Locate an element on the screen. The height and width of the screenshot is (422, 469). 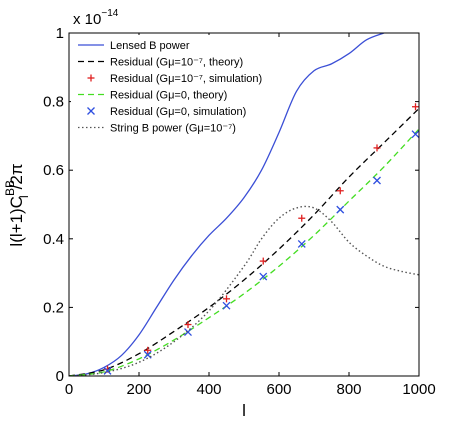
legend-entry-0: Lensed B power is located at coordinates (134, 46).